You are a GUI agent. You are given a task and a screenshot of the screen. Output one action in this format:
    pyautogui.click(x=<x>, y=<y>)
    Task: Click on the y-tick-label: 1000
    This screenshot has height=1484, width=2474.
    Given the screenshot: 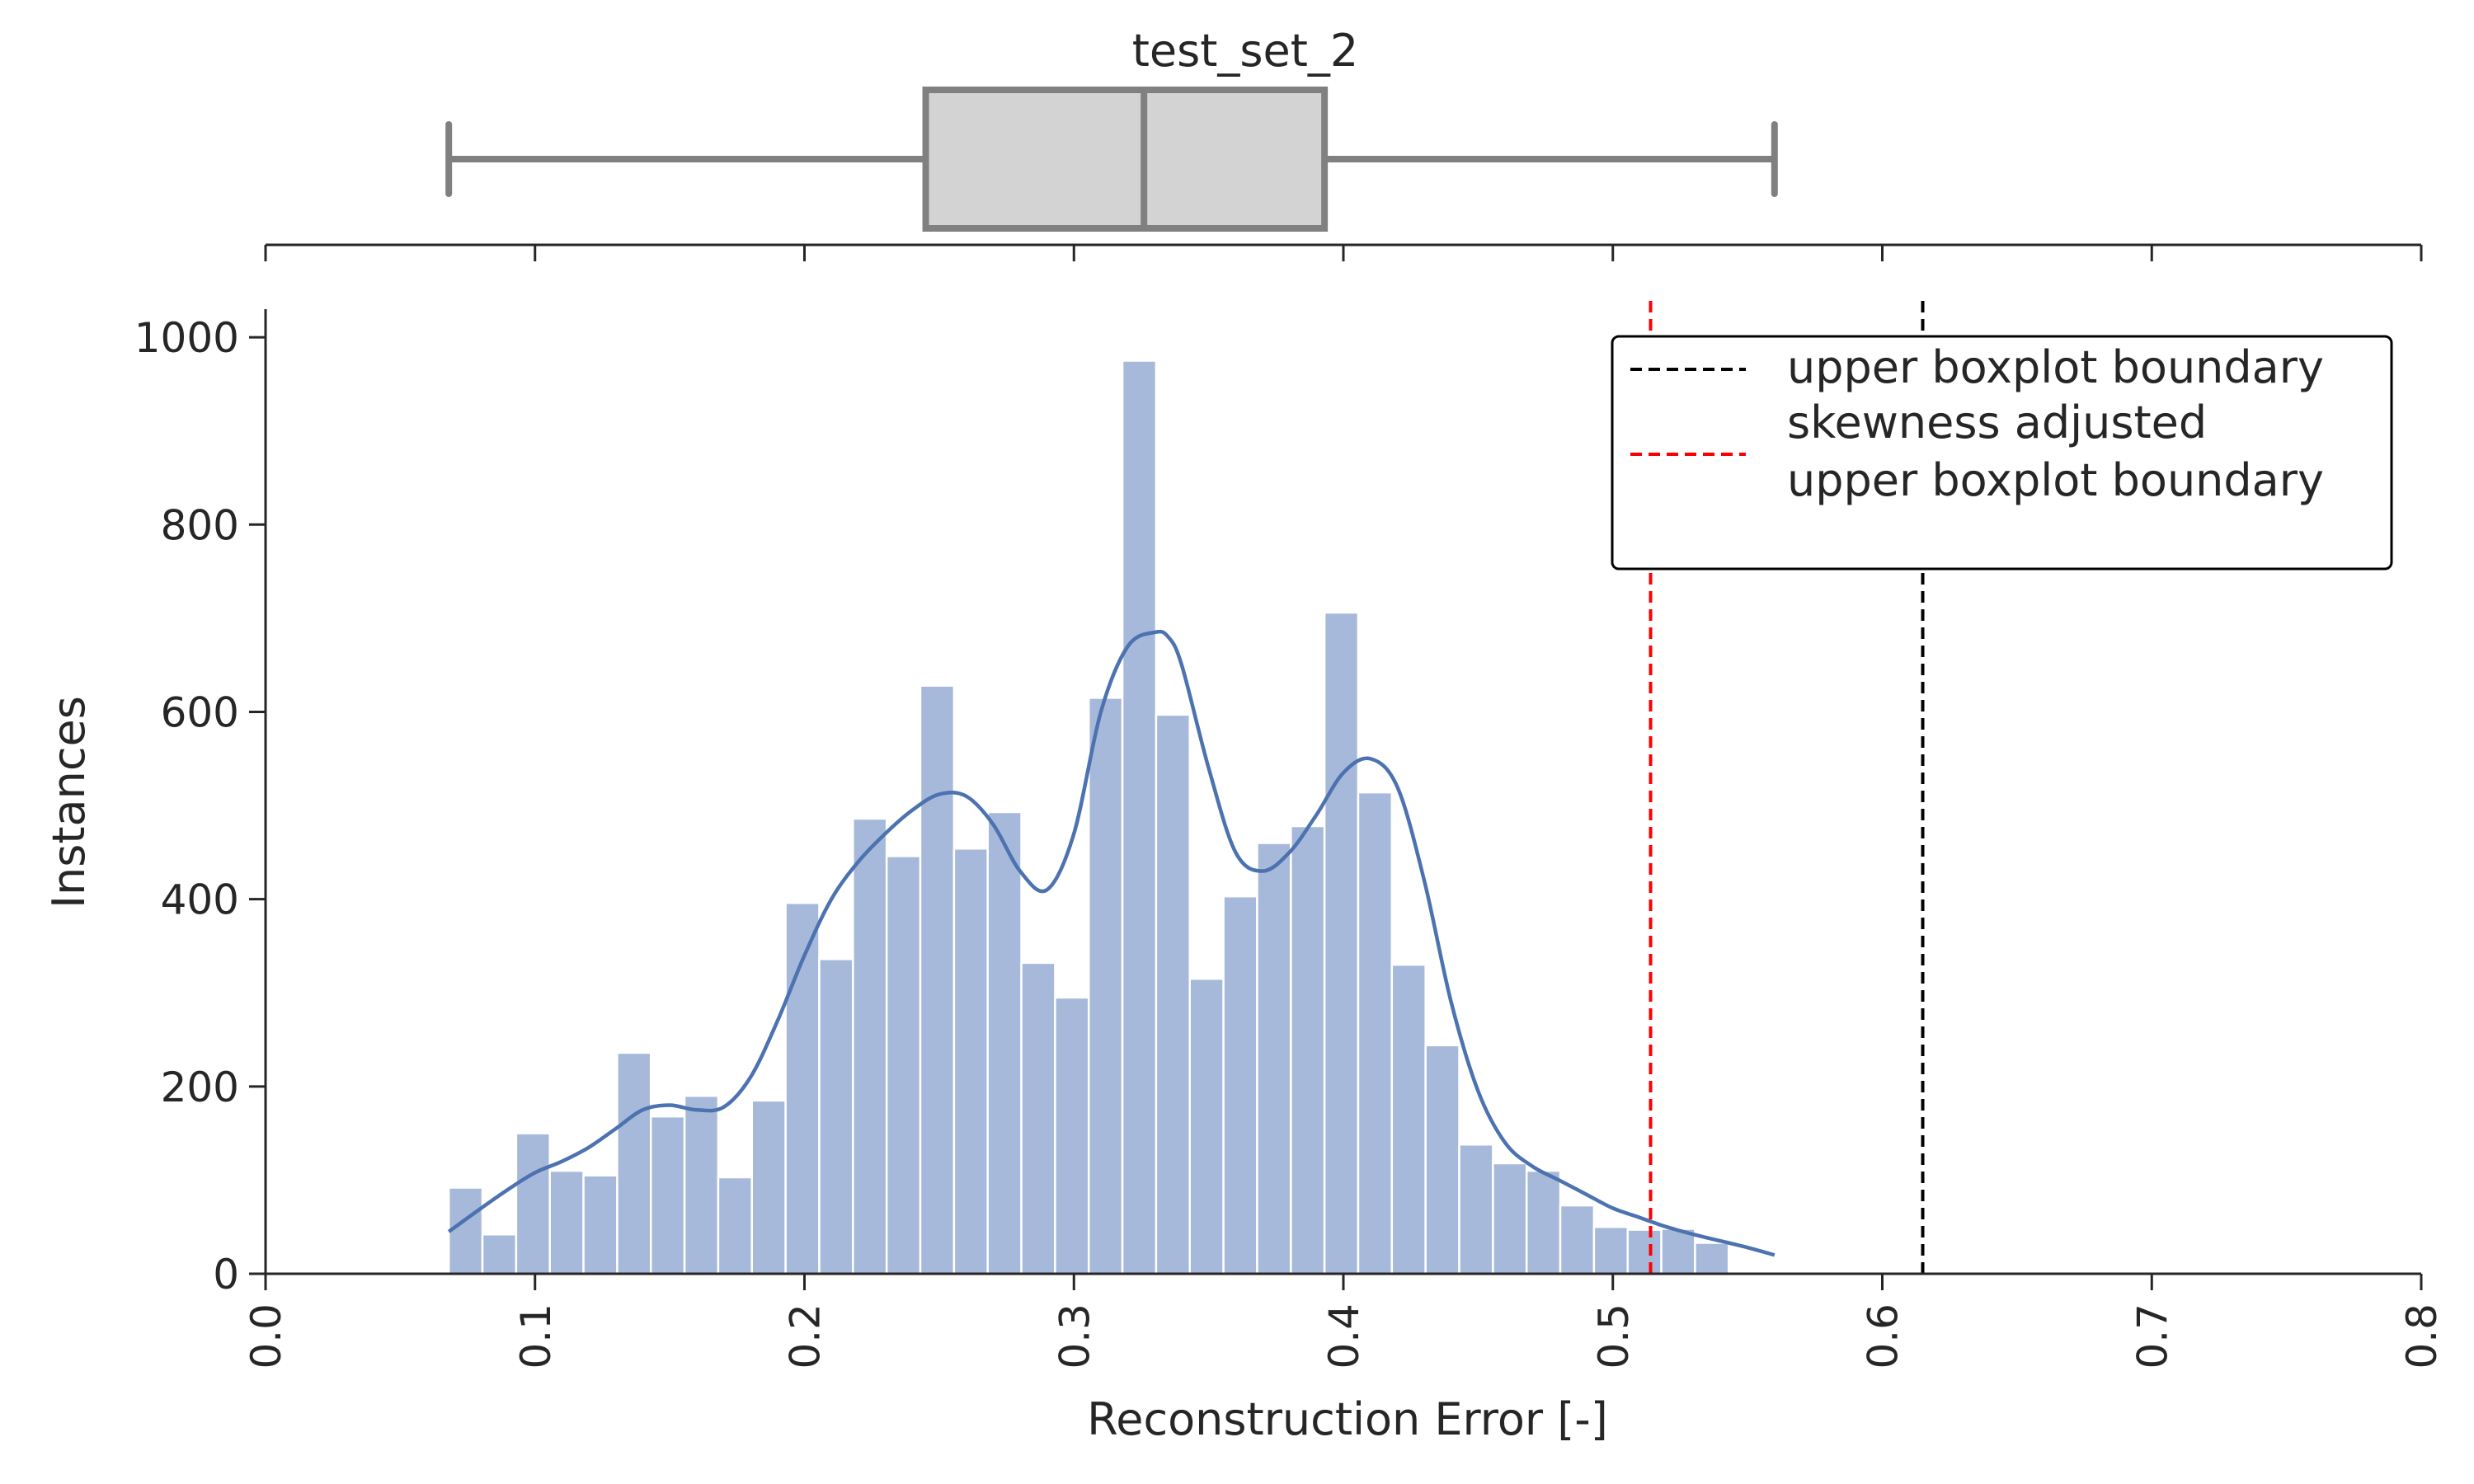 What is the action you would take?
    pyautogui.click(x=186, y=338)
    